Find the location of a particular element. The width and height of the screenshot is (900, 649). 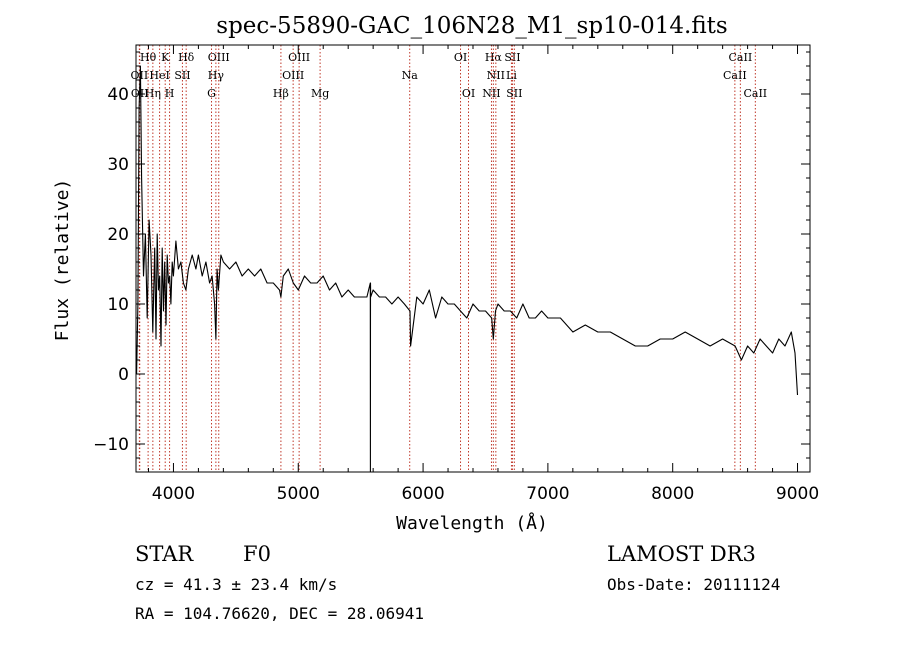

line-label-lines_mid-3: Hγ is located at coordinates (216, 75).